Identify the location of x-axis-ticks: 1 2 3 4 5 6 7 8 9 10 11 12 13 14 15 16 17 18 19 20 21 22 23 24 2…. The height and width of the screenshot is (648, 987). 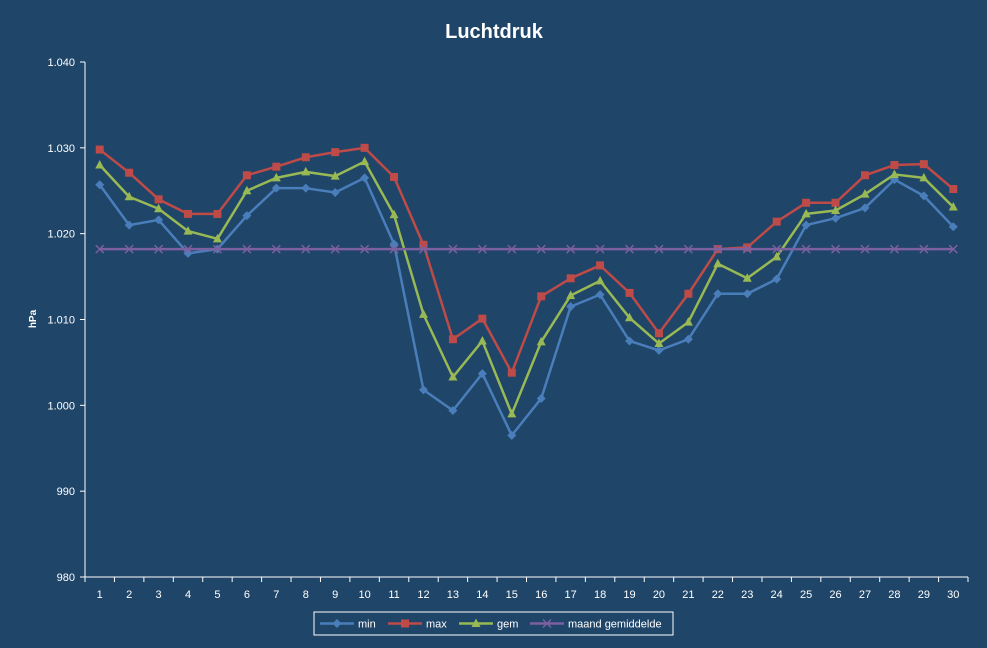
(526, 589).